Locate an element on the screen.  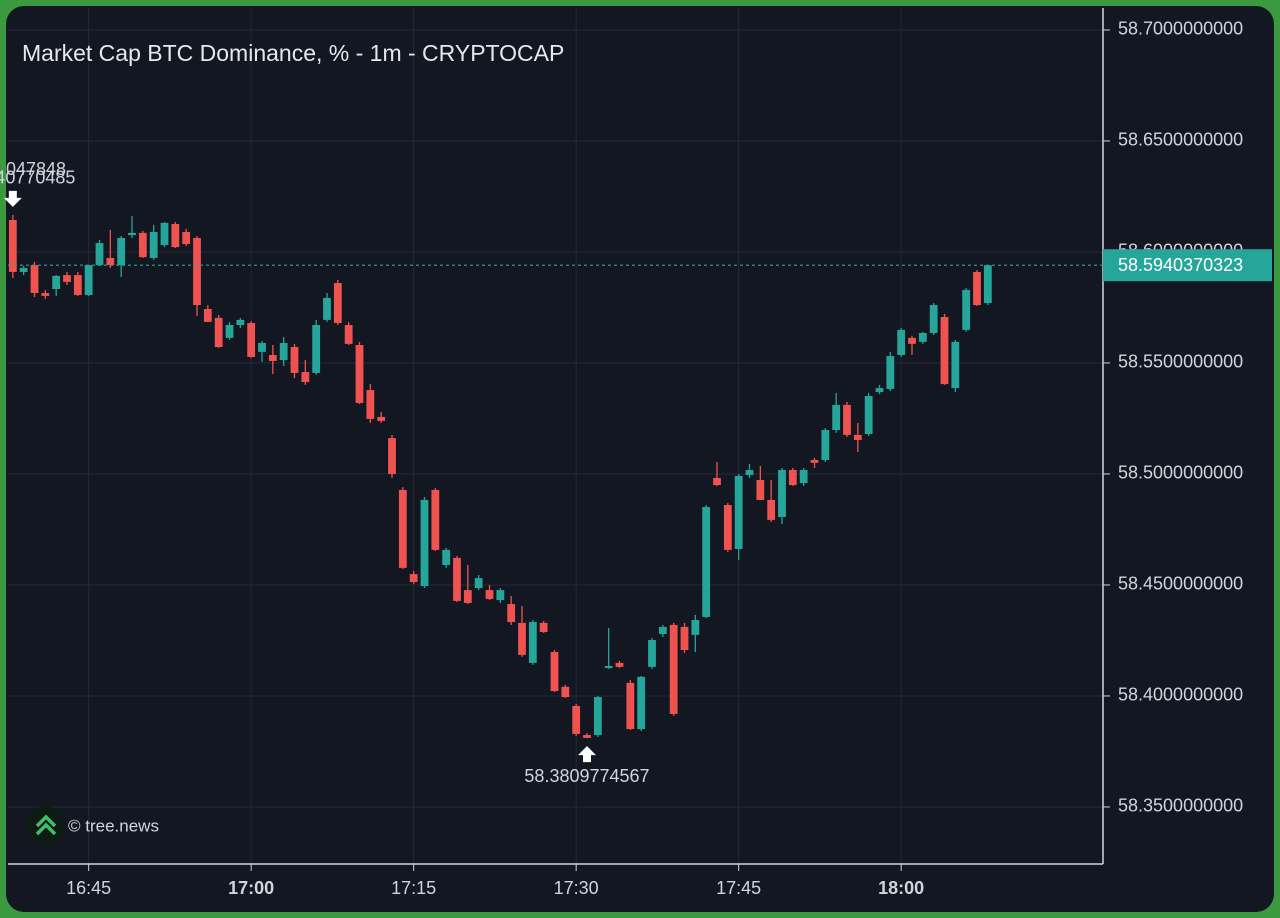
x-tick-label: 16:45 is located at coordinates (88, 888).